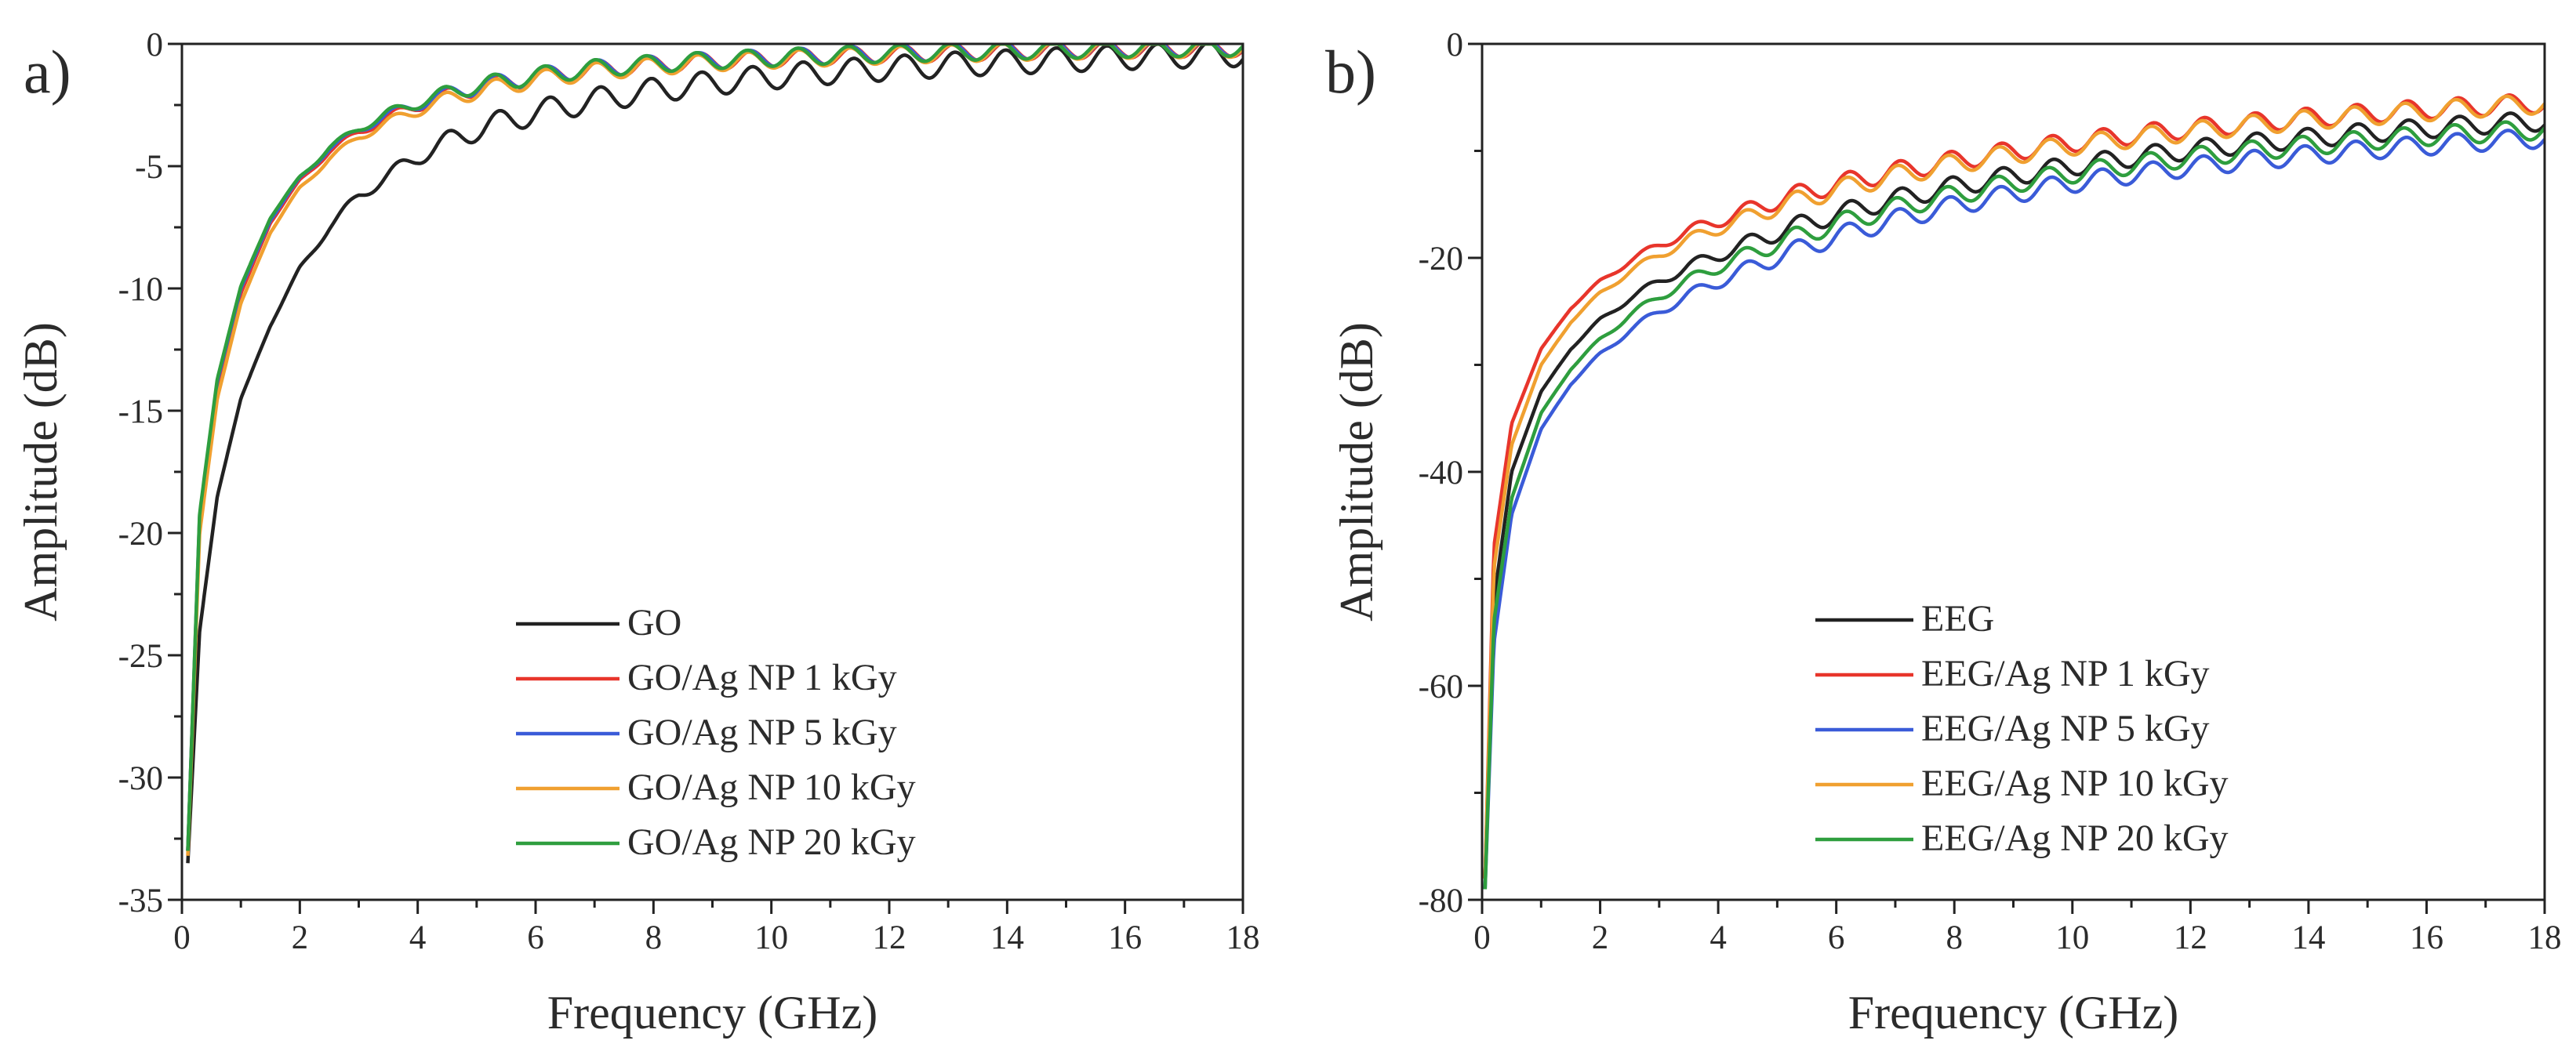  What do you see at coordinates (1441, 687) in the screenshot?
I see `y-tick-label: -60` at bounding box center [1441, 687].